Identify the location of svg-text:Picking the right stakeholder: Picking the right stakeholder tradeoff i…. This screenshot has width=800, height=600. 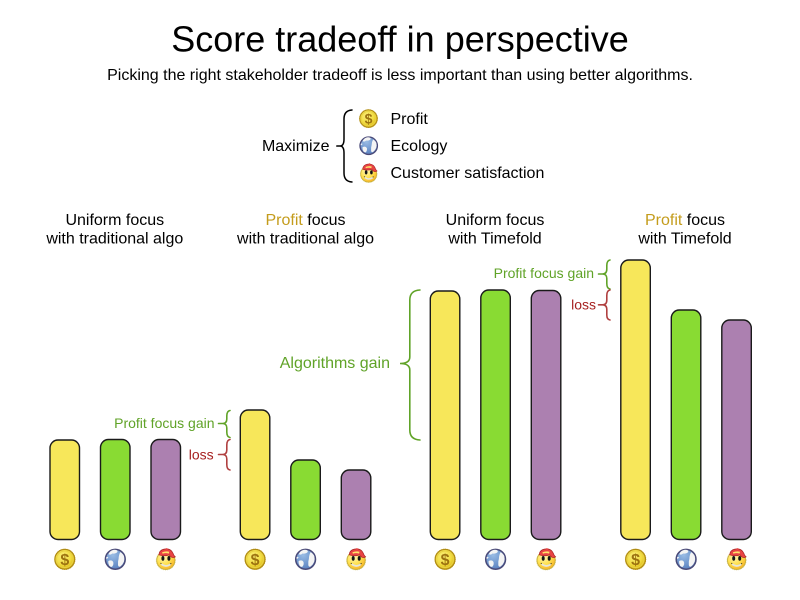
(400, 75).